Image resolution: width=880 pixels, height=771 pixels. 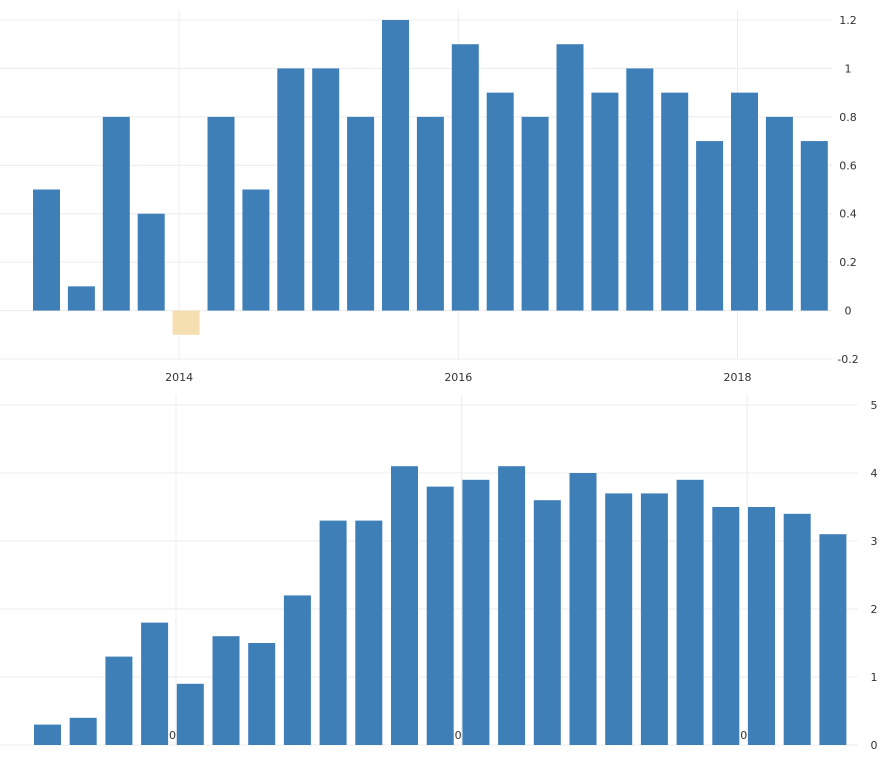 What do you see at coordinates (848, 262) in the screenshot?
I see `y-tick-label: 0.2` at bounding box center [848, 262].